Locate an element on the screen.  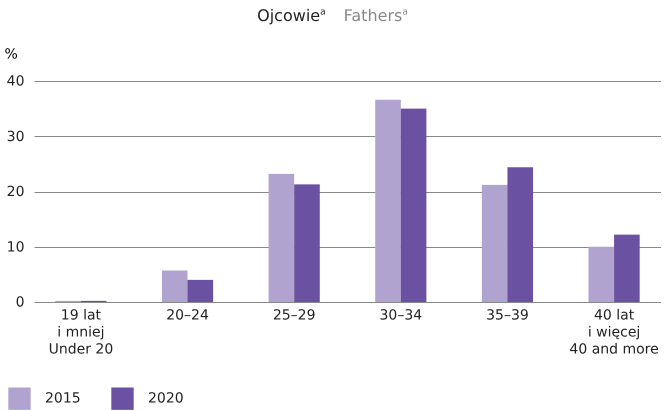
y-tick-label: 20 is located at coordinates (15, 192).